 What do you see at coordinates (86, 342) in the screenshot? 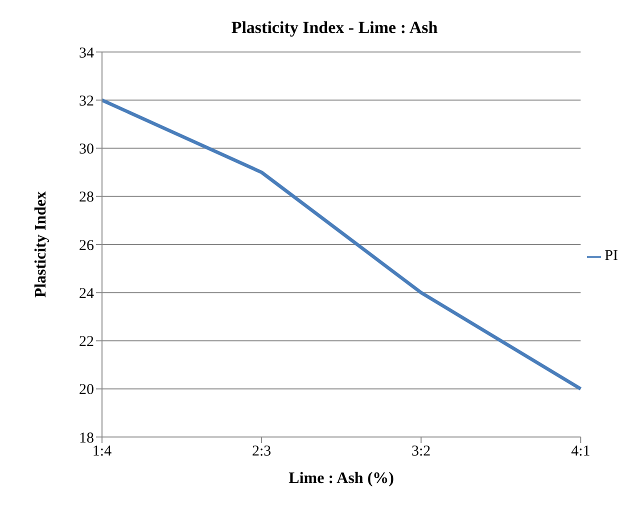
I see `y-tick-label: 22` at bounding box center [86, 342].